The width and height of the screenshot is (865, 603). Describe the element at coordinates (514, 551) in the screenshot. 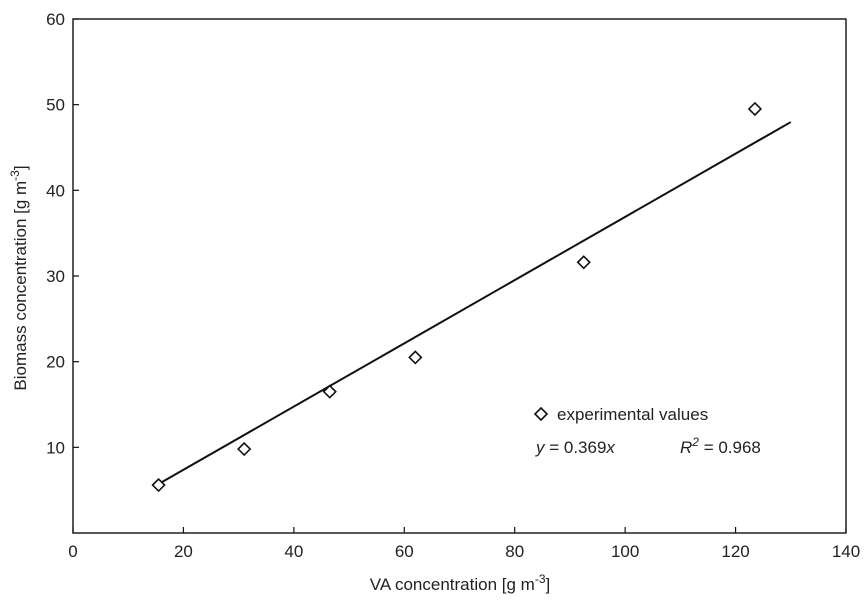

I see `x-tick-label: 80` at that location.